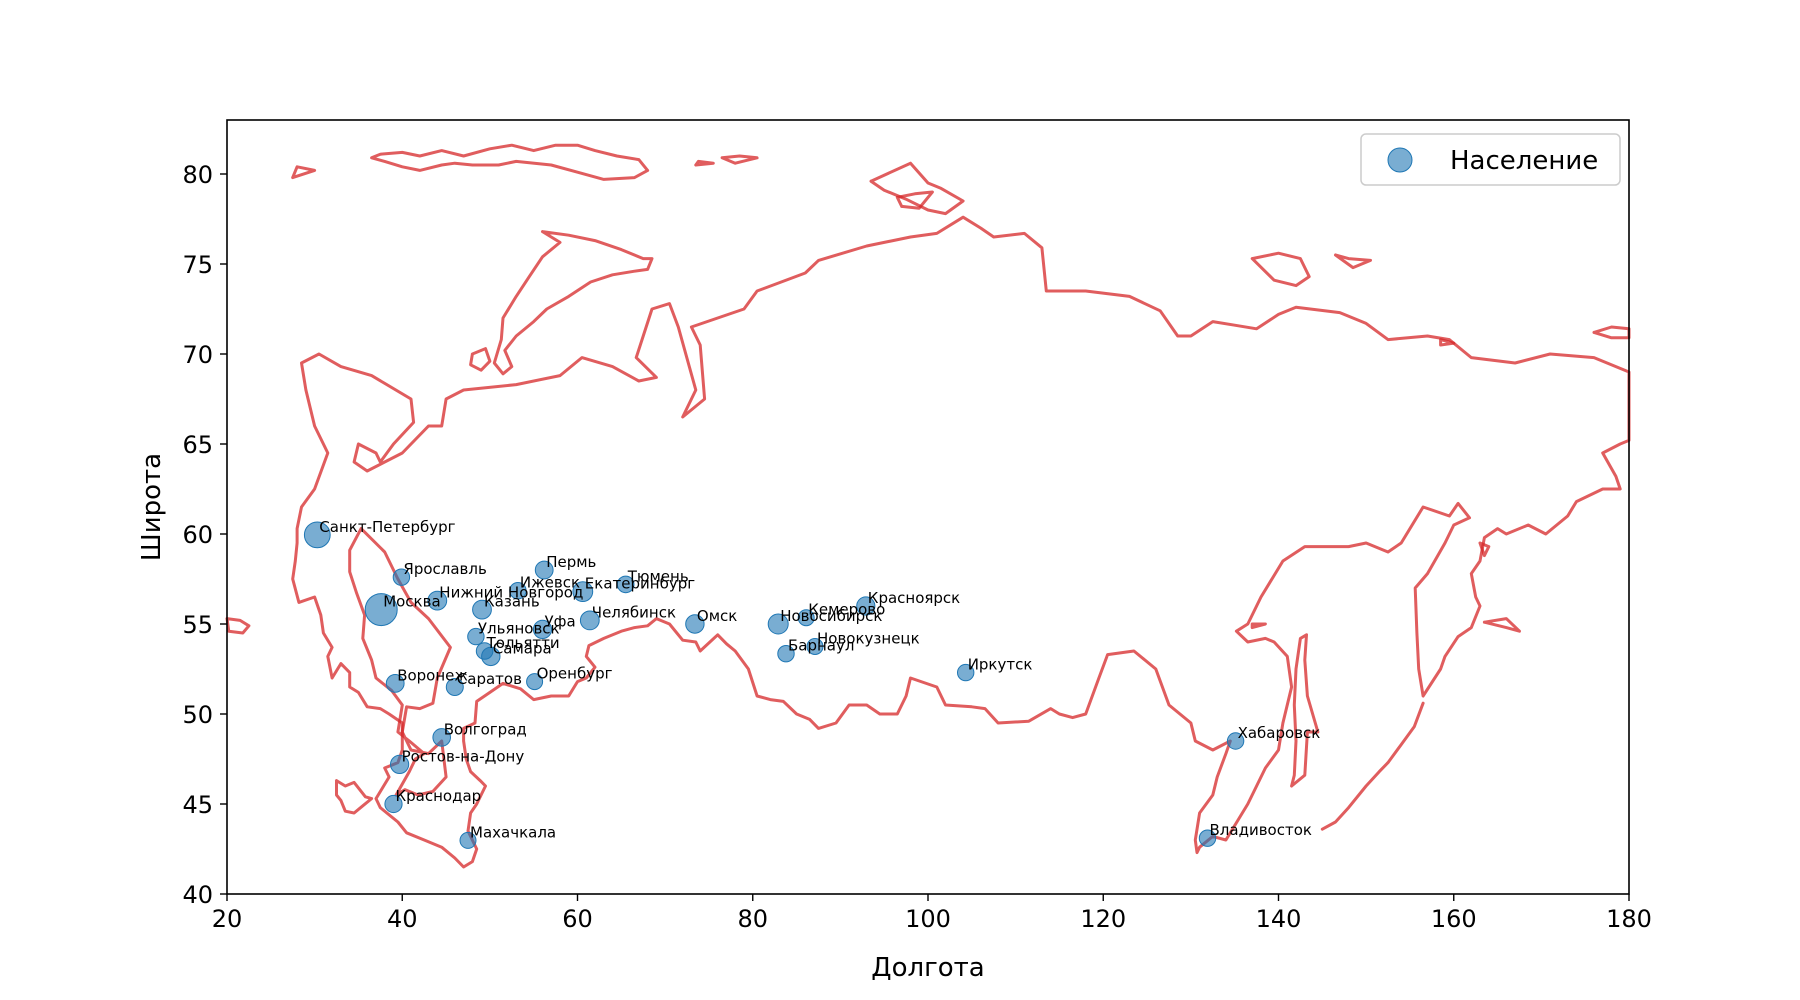 This screenshot has height=1000, width=1800. Describe the element at coordinates (227, 919) in the screenshot. I see `x-tick-label: 20` at that location.